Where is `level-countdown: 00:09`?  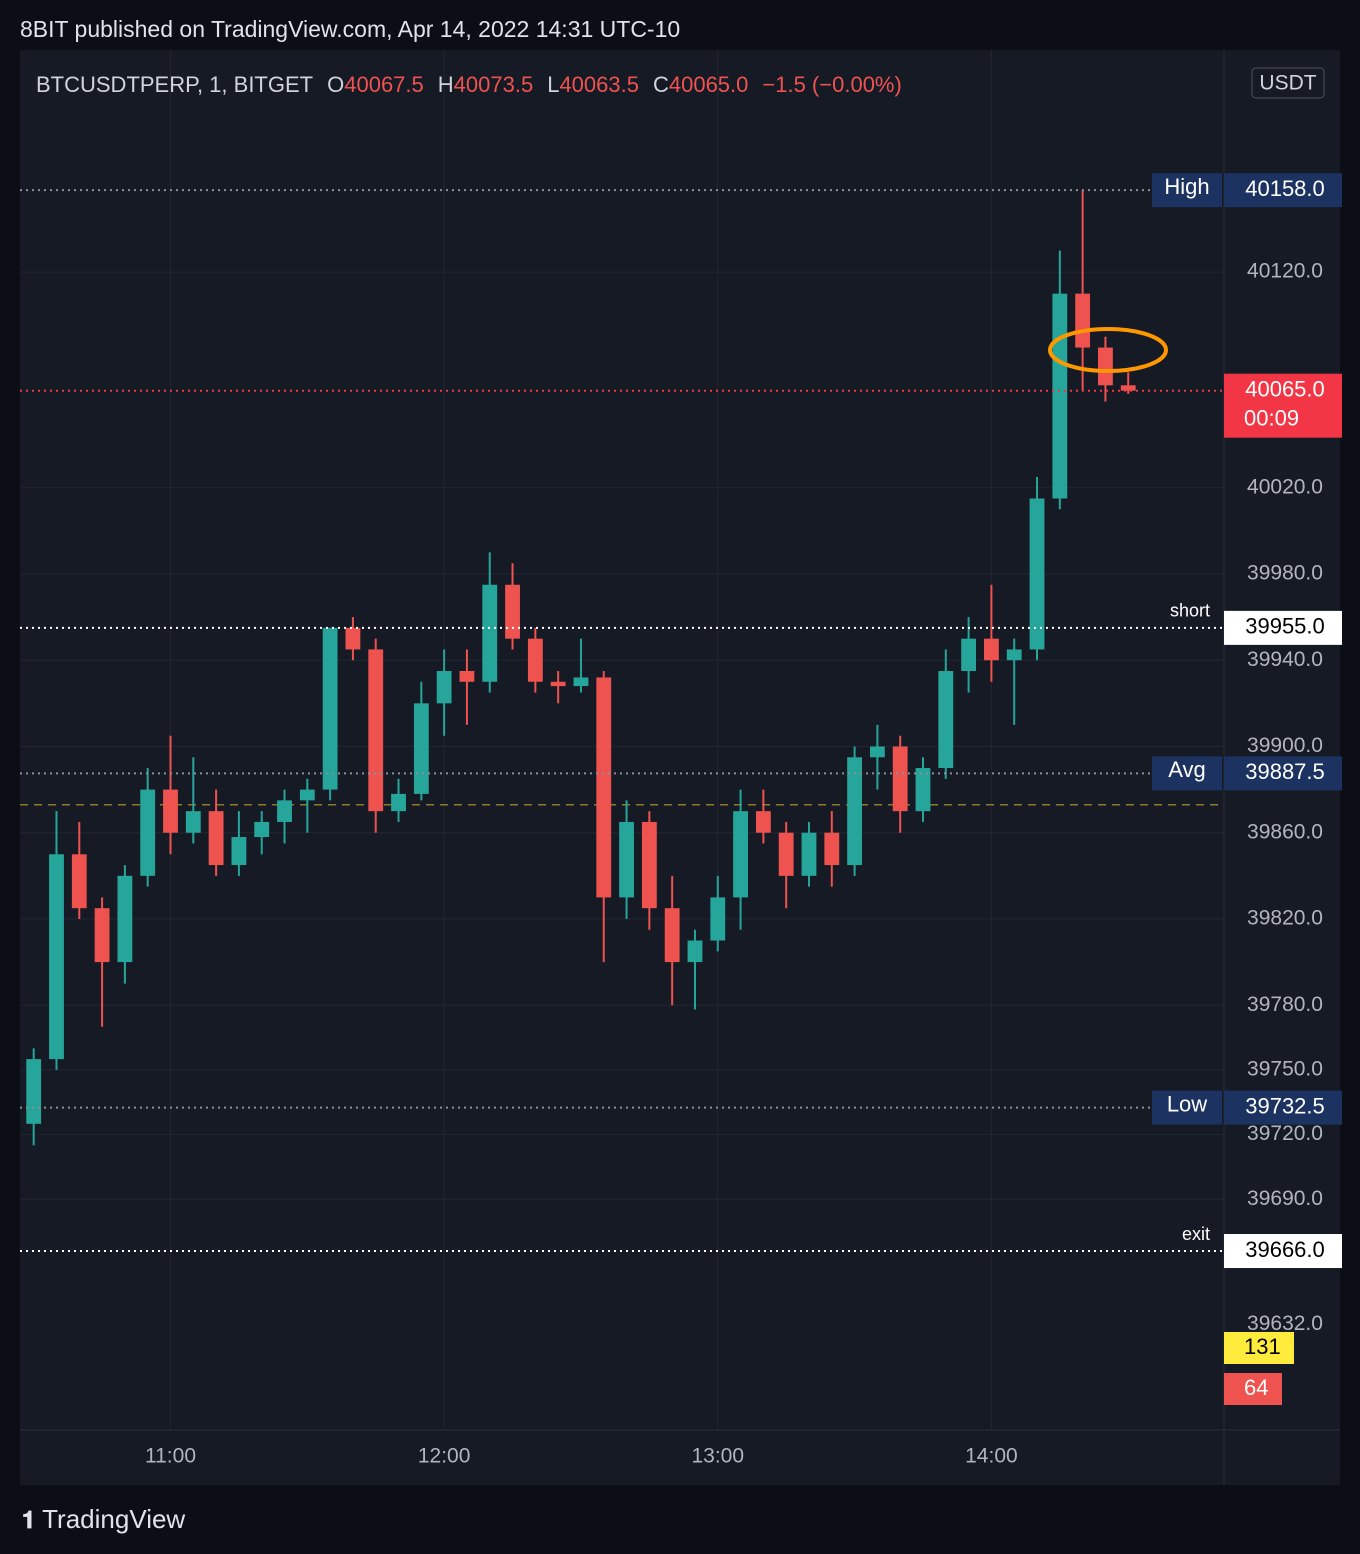
level-countdown: 00:09 is located at coordinates (1271, 418).